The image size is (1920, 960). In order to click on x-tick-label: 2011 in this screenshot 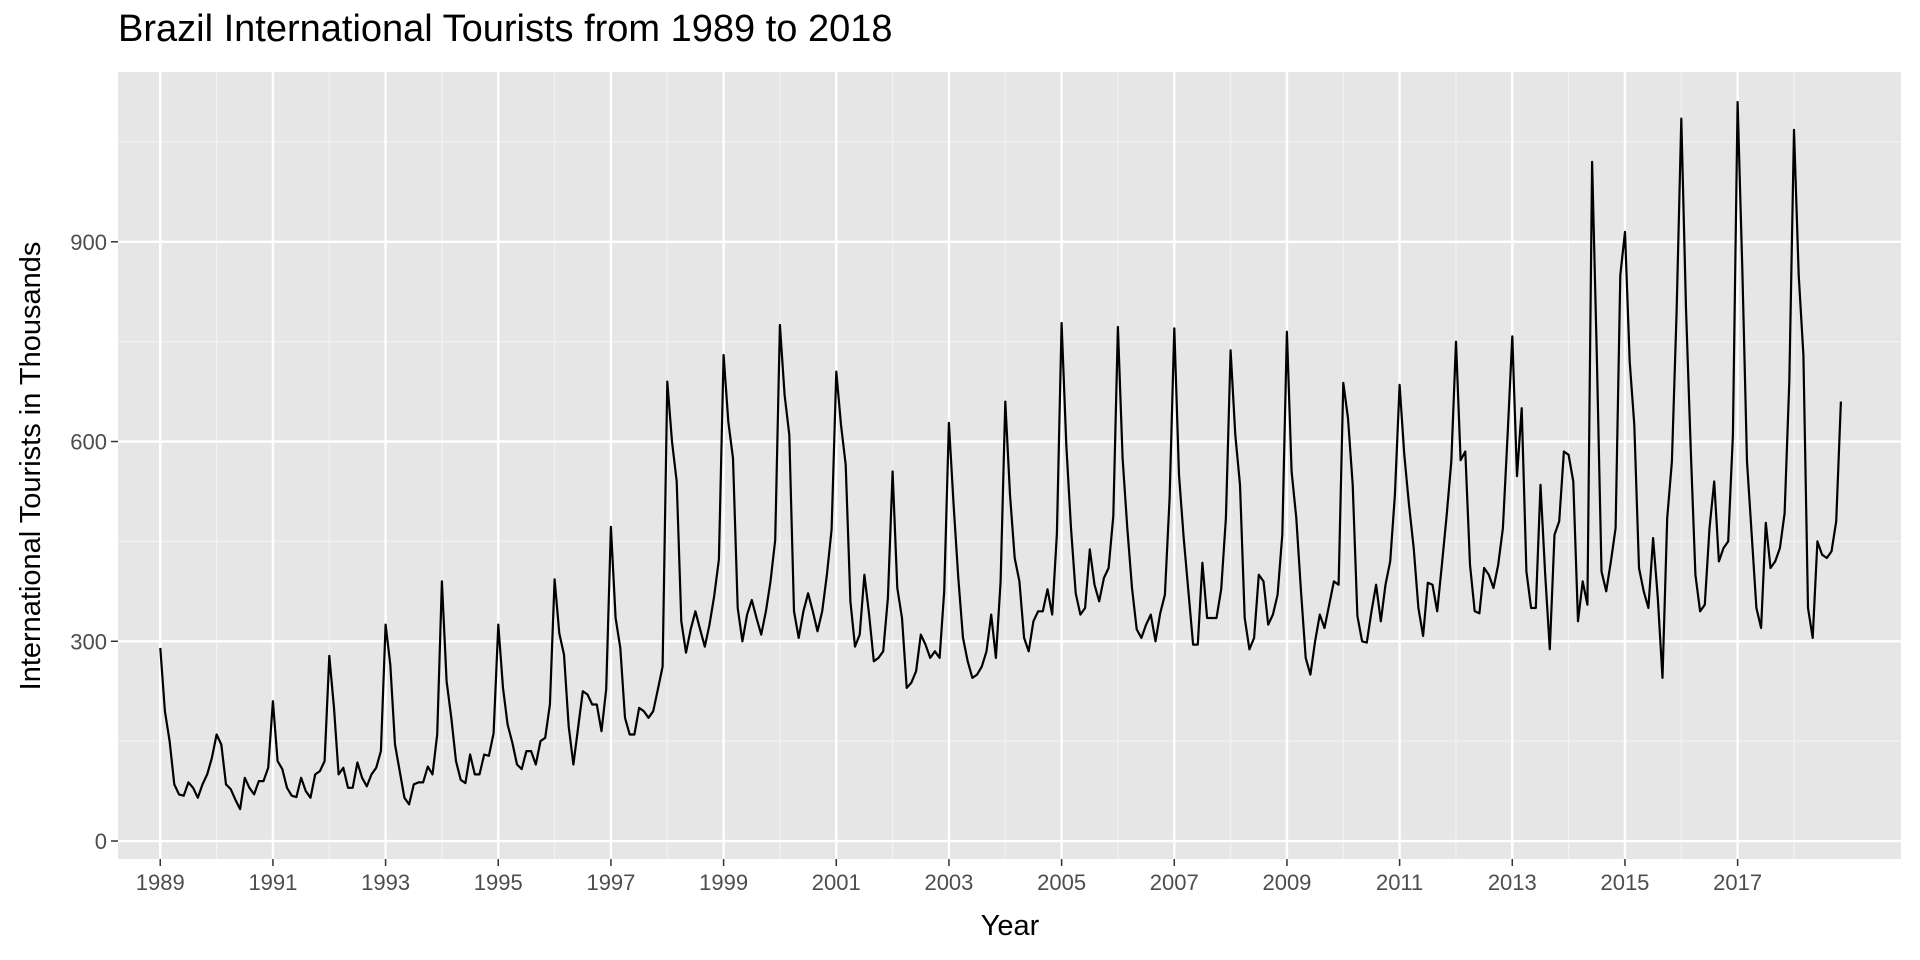, I will do `click(1399, 882)`.